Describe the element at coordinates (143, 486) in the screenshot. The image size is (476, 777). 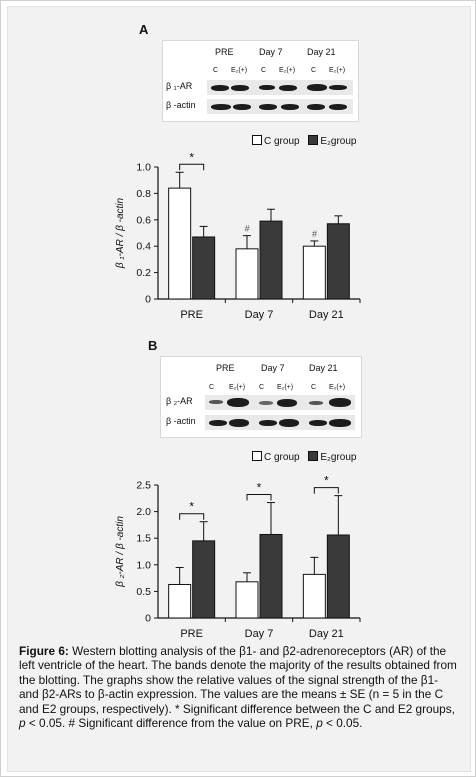
I see `y-tick-label: 2.5` at that location.